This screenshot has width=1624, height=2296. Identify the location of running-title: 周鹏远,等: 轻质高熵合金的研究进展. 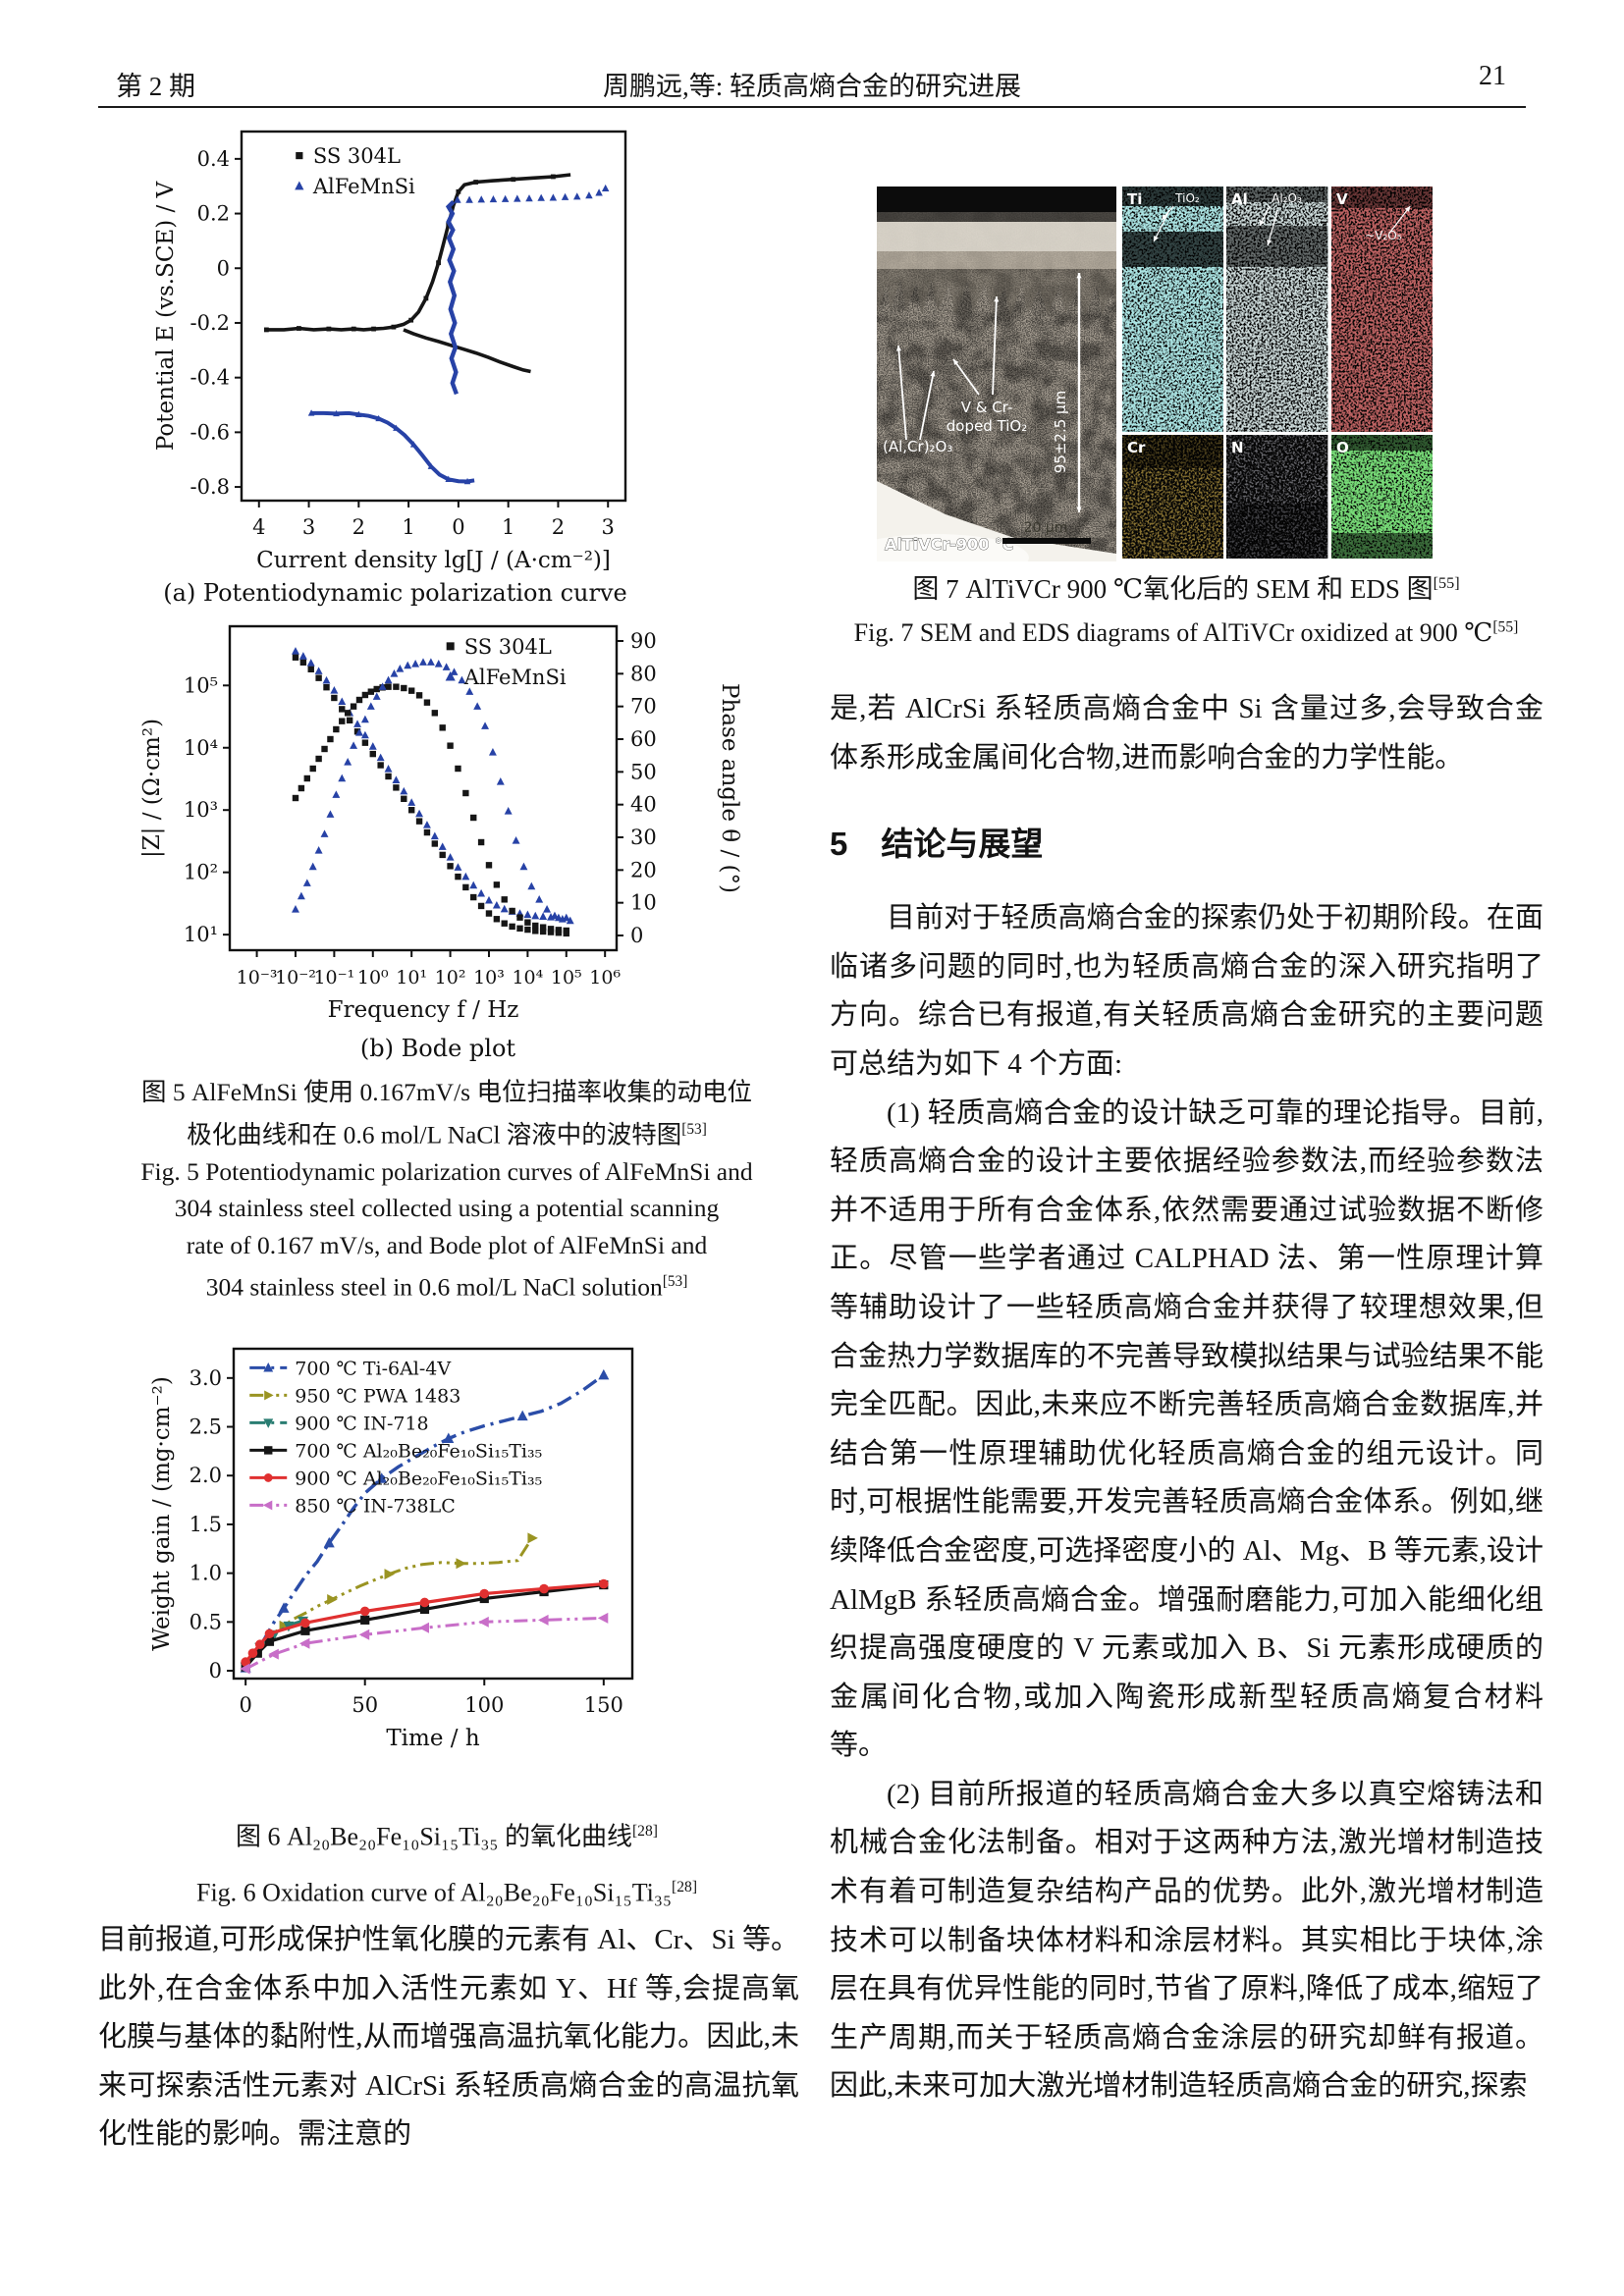
(811, 86).